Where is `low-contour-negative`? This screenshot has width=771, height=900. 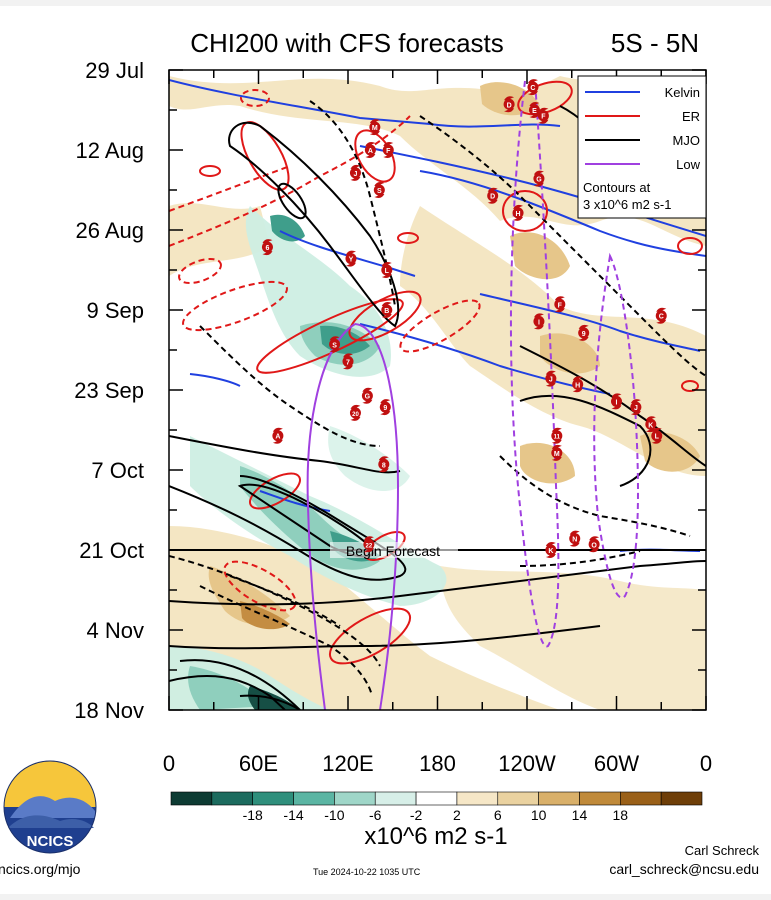
low-contour-negative is located at coordinates (534, 364).